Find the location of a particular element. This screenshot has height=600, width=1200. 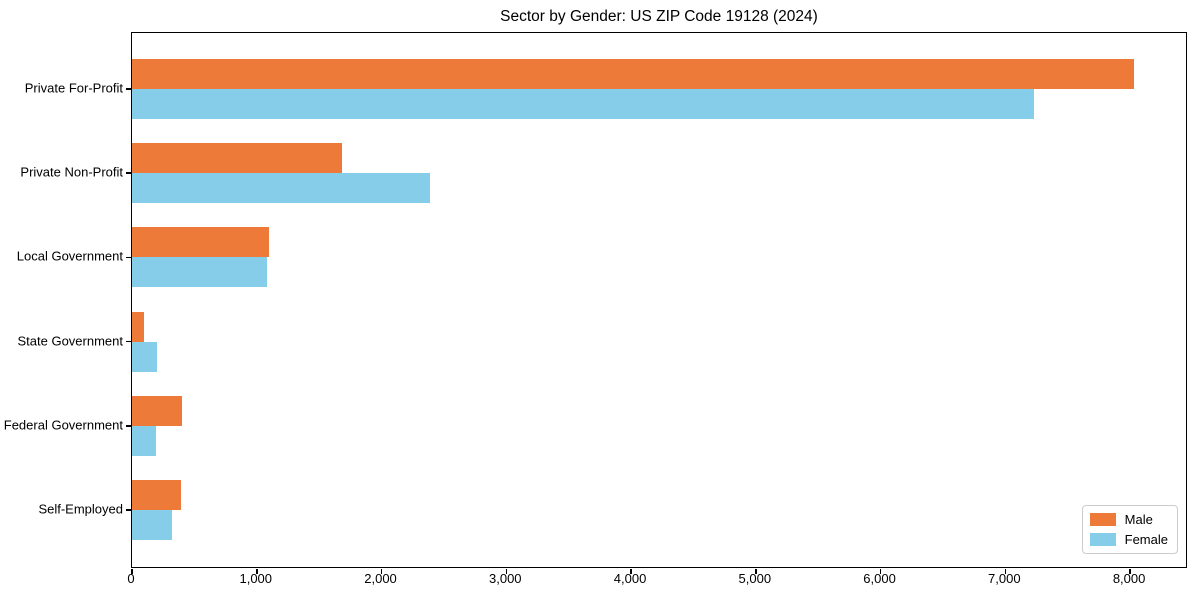

y-label-local-government: Local Government is located at coordinates (69, 256).